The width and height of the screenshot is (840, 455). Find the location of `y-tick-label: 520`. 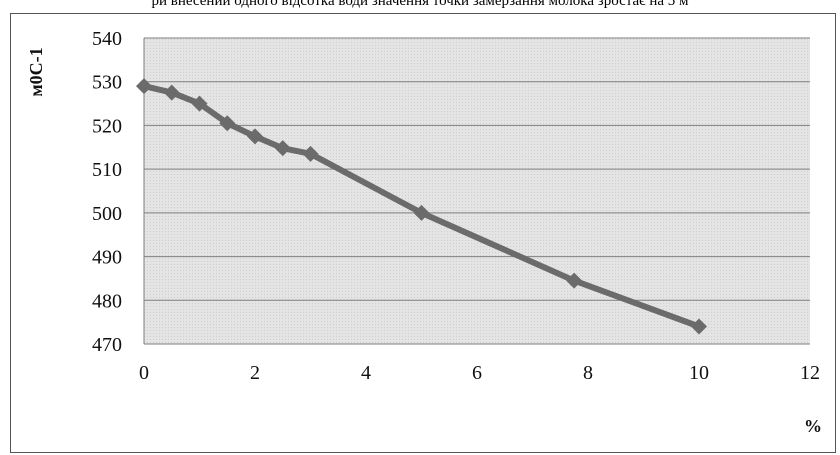

y-tick-label: 520 is located at coordinates (107, 126).